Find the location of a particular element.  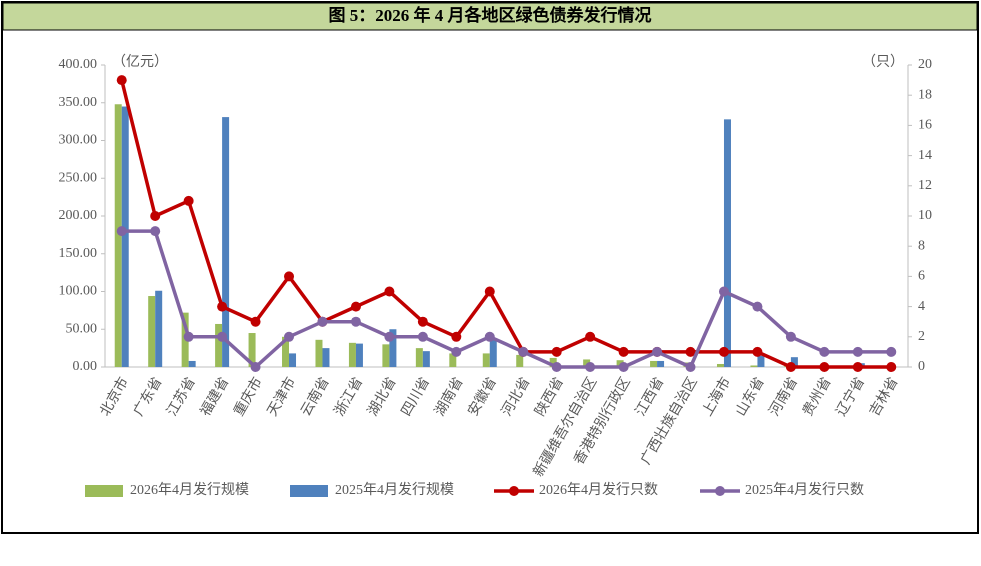

y2-tick-label: 4 is located at coordinates (921, 306).